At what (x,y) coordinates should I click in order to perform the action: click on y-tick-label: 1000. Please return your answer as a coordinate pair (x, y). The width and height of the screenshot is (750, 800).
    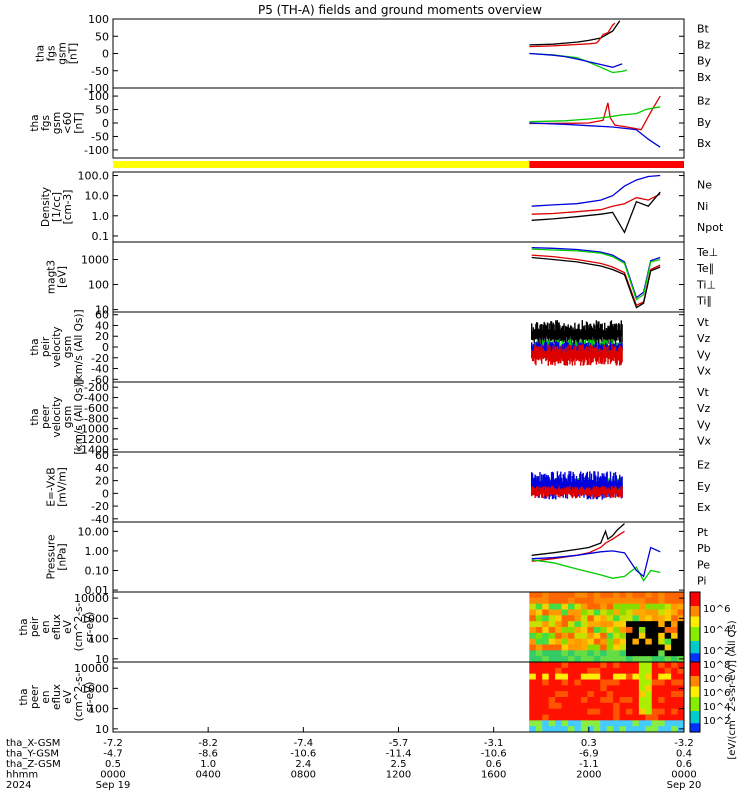
    Looking at the image, I should click on (95, 618).